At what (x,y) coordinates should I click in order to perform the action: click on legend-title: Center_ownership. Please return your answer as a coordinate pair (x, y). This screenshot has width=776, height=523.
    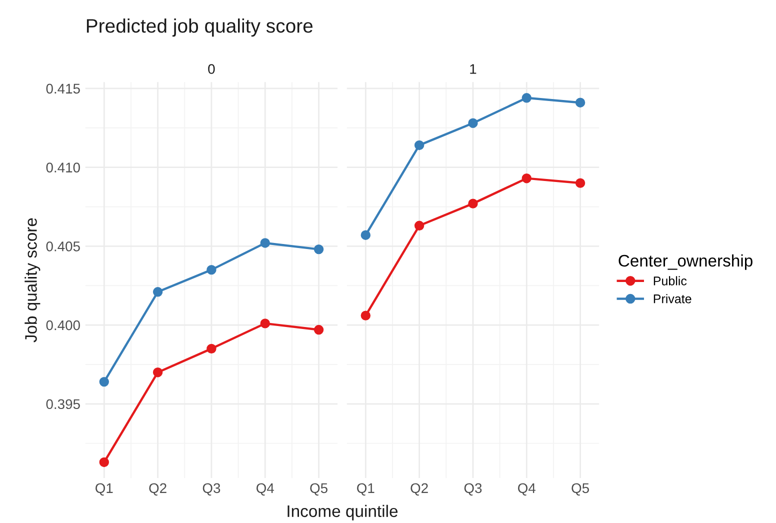
    Looking at the image, I should click on (685, 262).